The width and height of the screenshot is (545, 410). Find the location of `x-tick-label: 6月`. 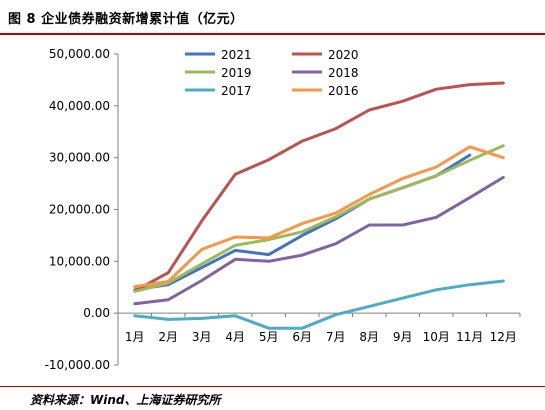

x-tick-label: 6月 is located at coordinates (302, 337).